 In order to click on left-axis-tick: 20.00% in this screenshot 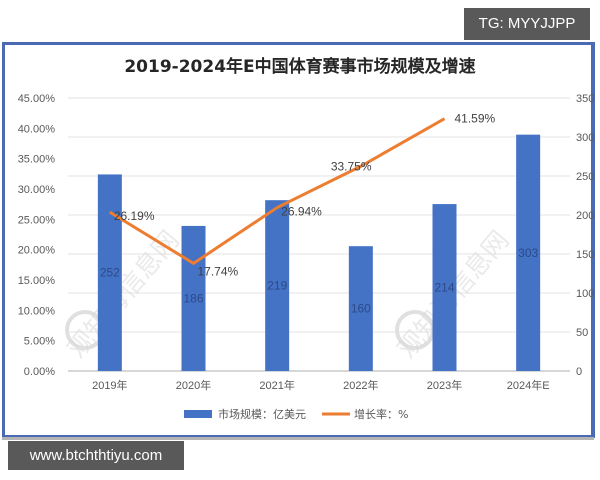, I will do `click(37, 251)`.